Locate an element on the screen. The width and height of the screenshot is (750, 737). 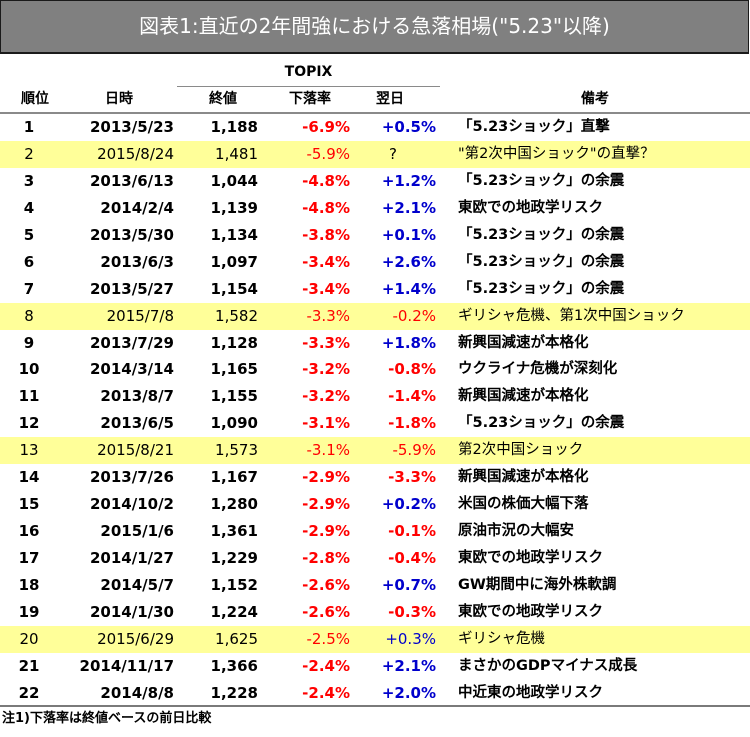
rank-cell: 10 is located at coordinates (29, 369).